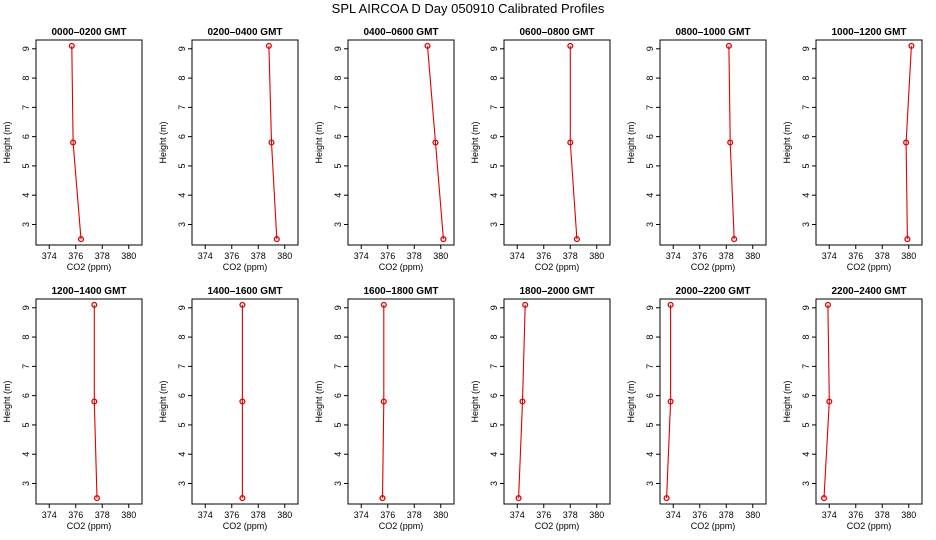  I want to click on panel-title: 2200–2400 GMT, so click(868, 291).